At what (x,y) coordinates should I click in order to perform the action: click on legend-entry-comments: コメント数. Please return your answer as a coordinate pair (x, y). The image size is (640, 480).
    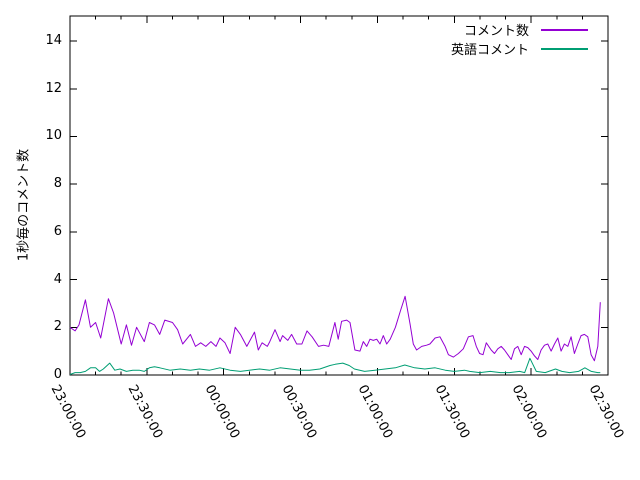
    Looking at the image, I should click on (519, 29).